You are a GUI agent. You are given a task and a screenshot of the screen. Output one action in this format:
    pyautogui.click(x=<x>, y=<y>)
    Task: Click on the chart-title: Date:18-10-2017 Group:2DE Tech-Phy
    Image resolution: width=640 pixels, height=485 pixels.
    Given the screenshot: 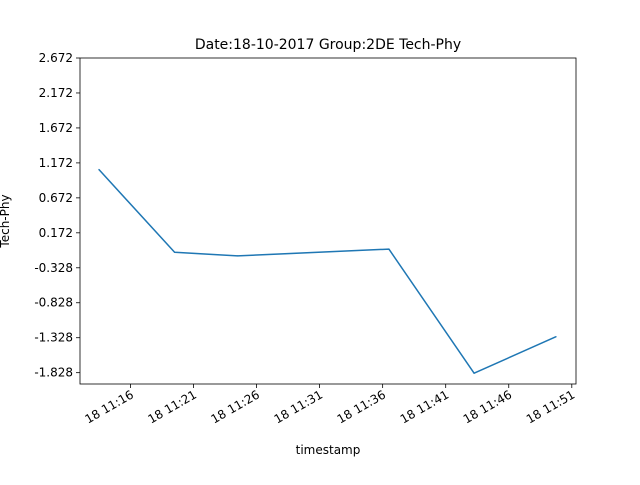 What is the action you would take?
    pyautogui.click(x=328, y=45)
    